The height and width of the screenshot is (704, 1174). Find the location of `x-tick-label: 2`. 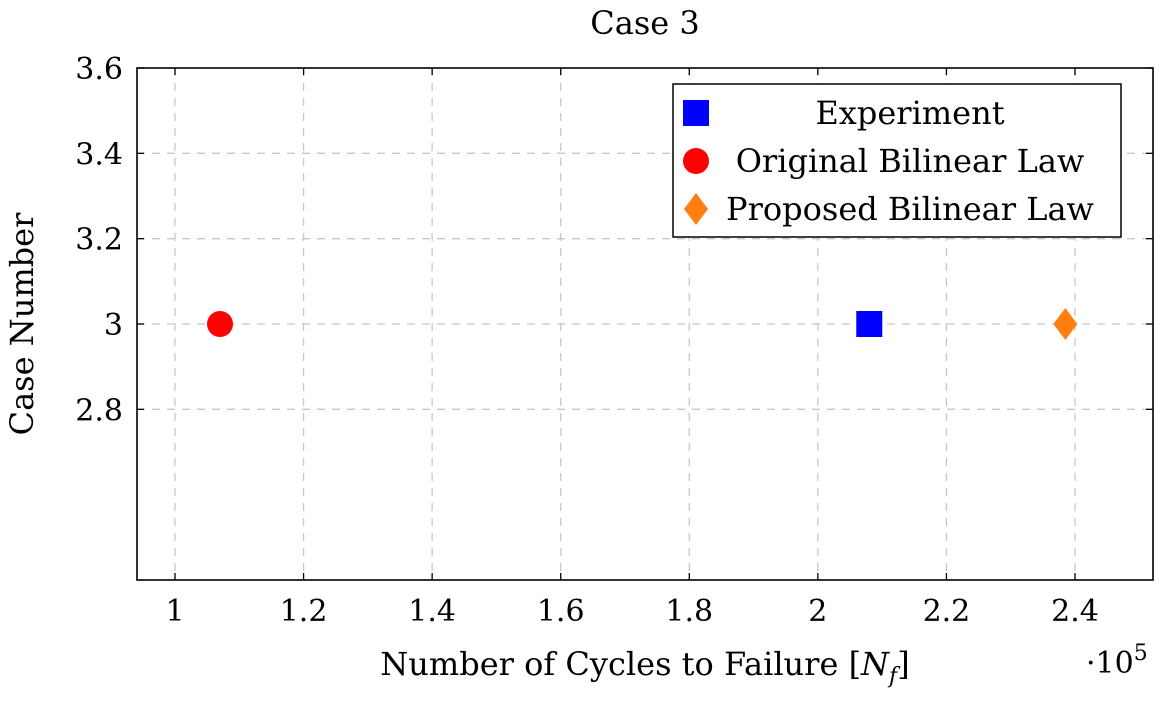

x-tick-label: 2 is located at coordinates (817, 611).